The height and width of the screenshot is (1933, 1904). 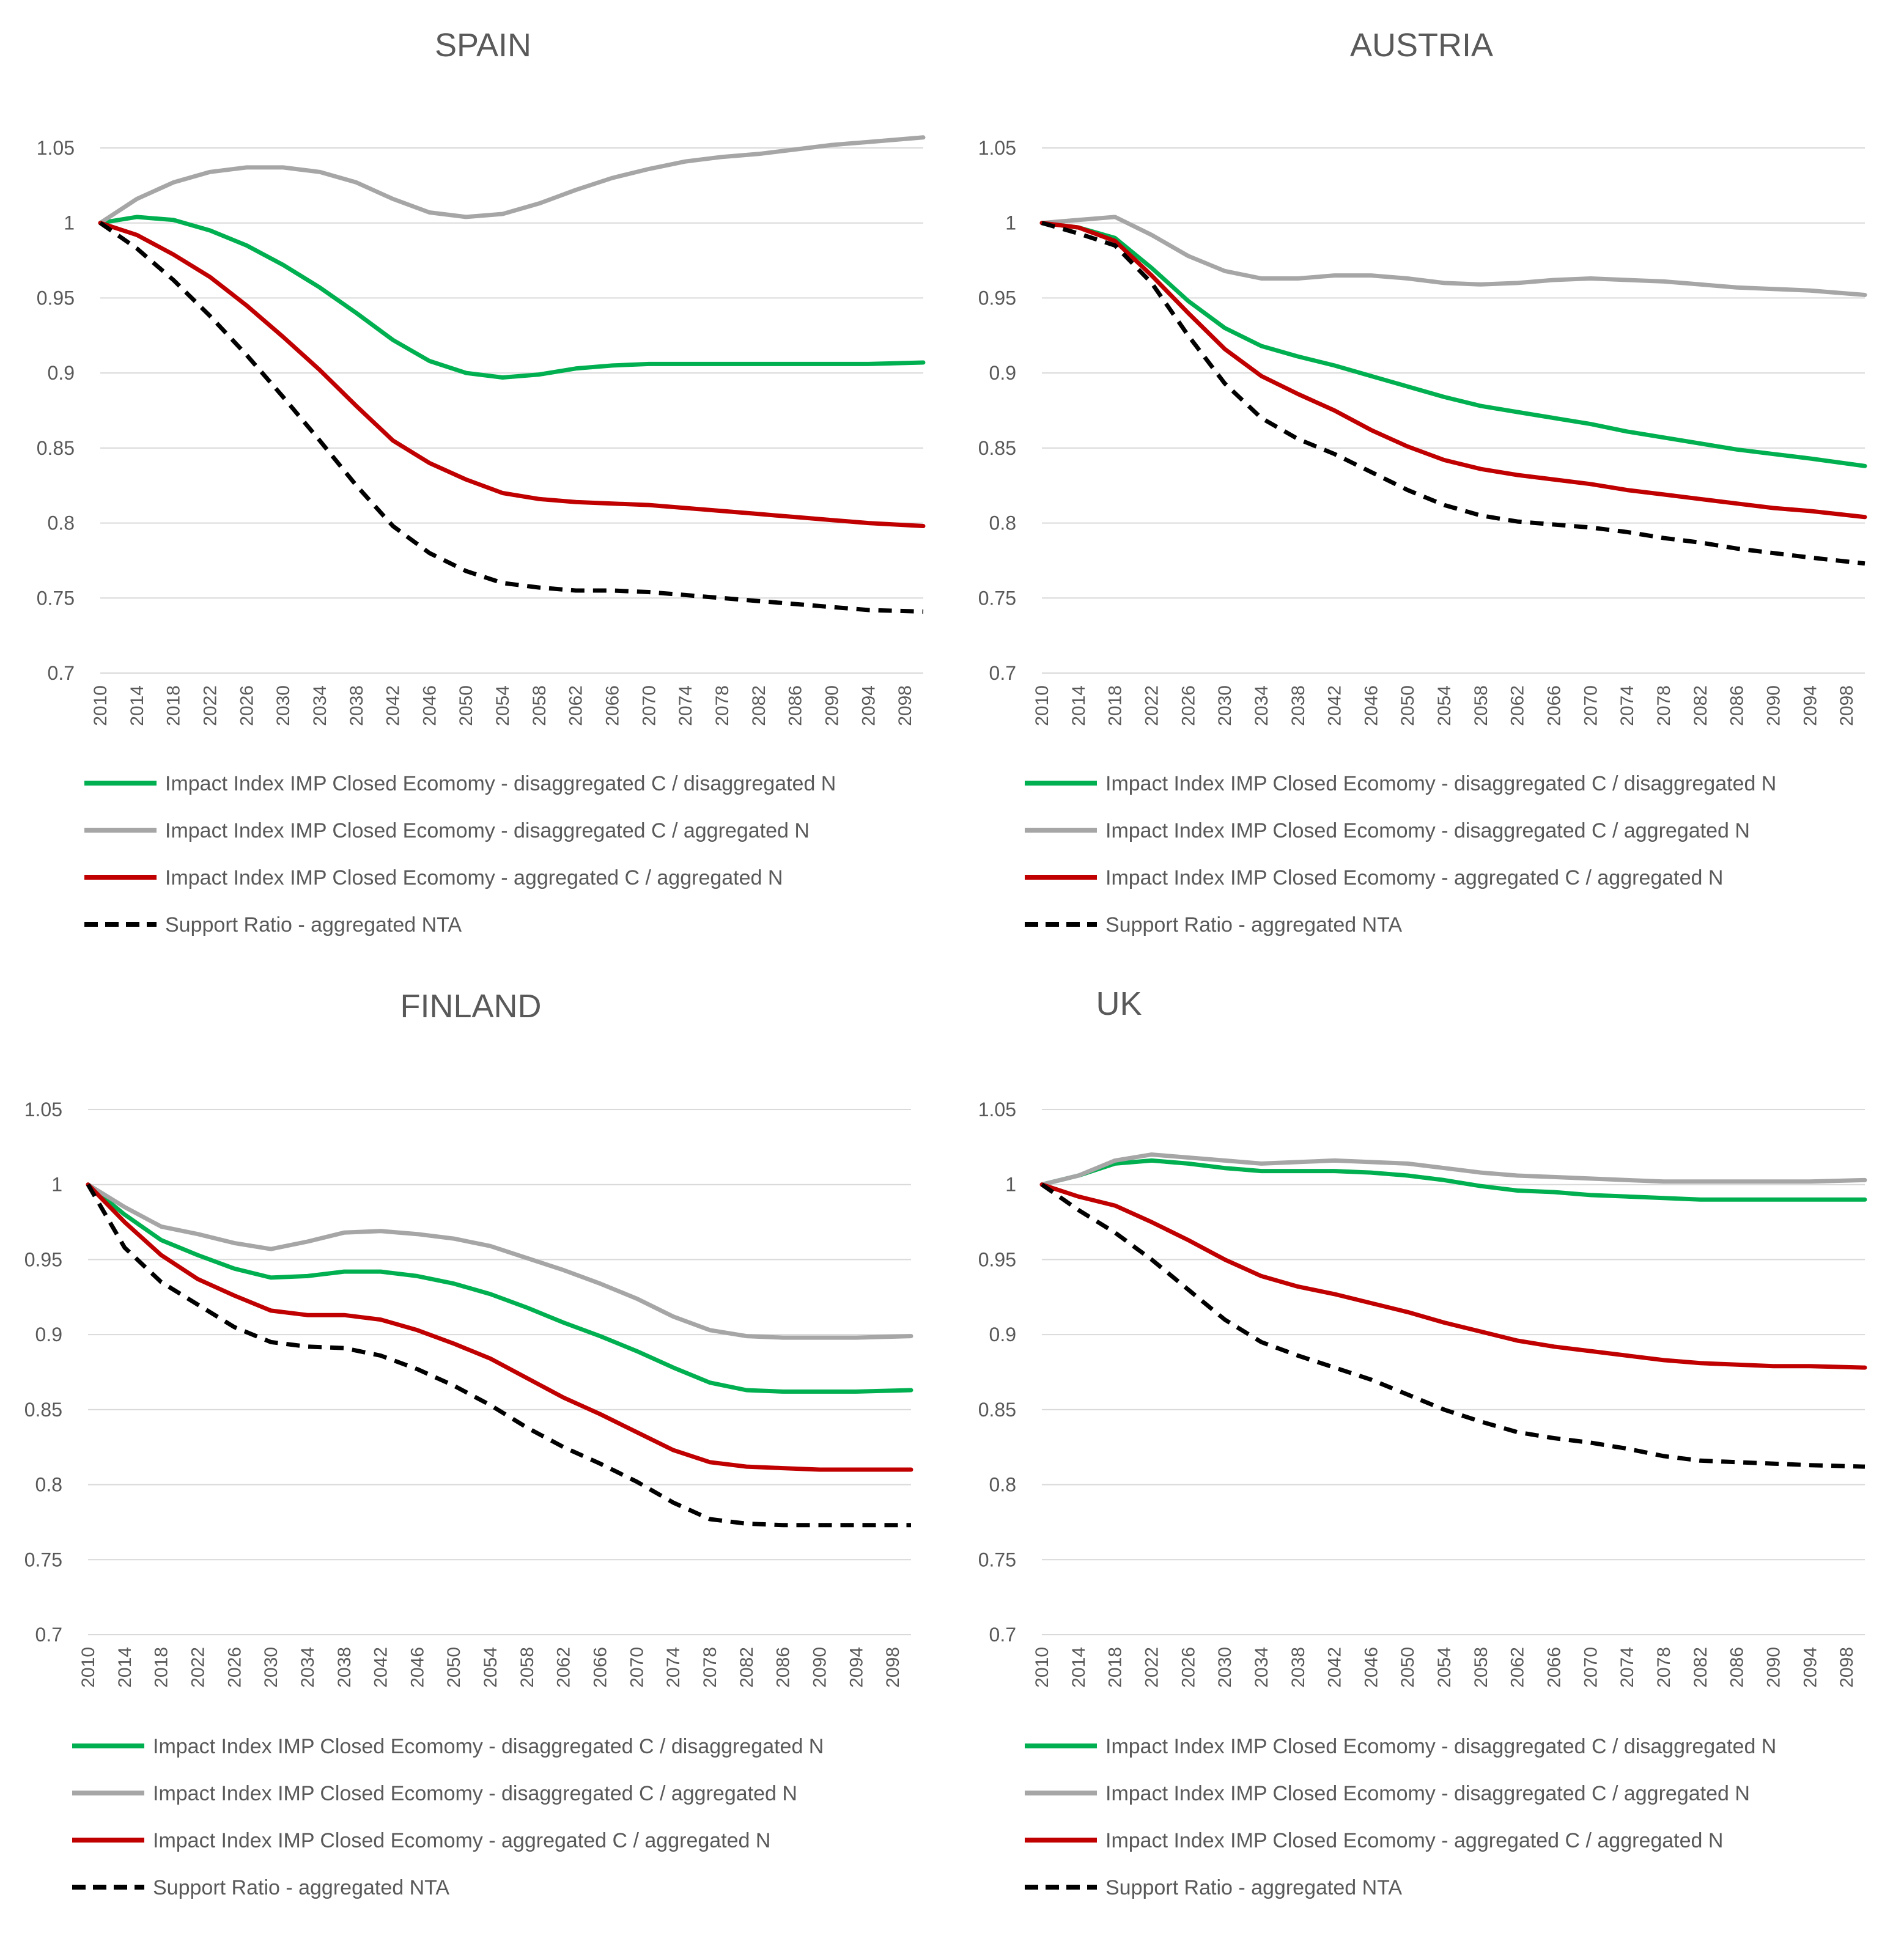 What do you see at coordinates (540, 705) in the screenshot?
I see `x-tick-label: 2058` at bounding box center [540, 705].